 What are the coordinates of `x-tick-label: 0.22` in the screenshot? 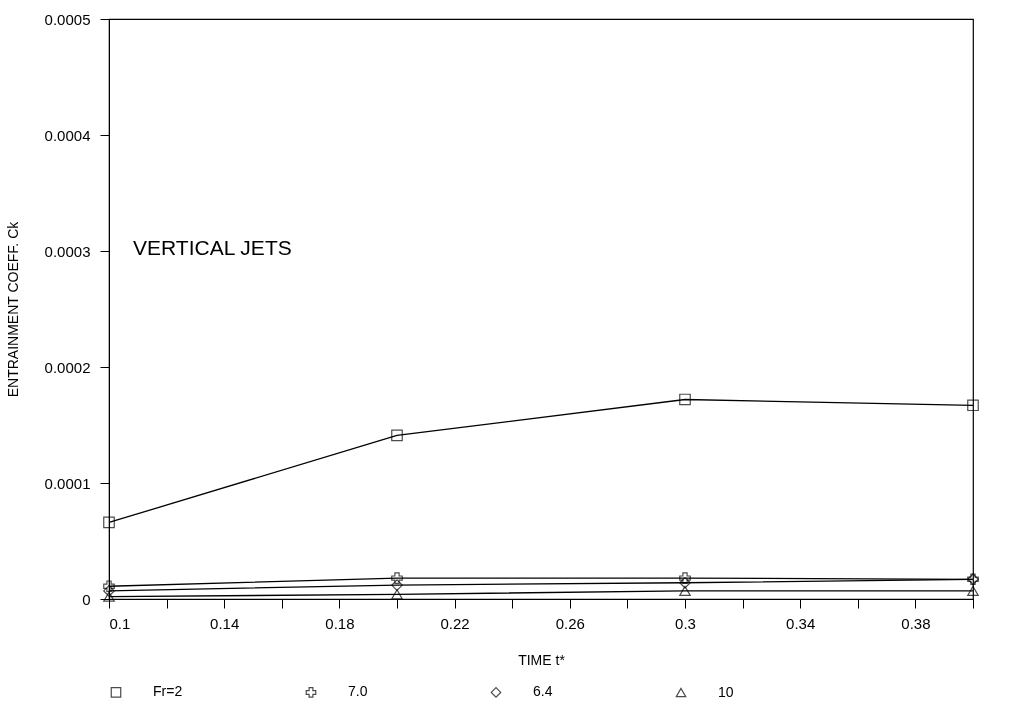 It's located at (455, 623).